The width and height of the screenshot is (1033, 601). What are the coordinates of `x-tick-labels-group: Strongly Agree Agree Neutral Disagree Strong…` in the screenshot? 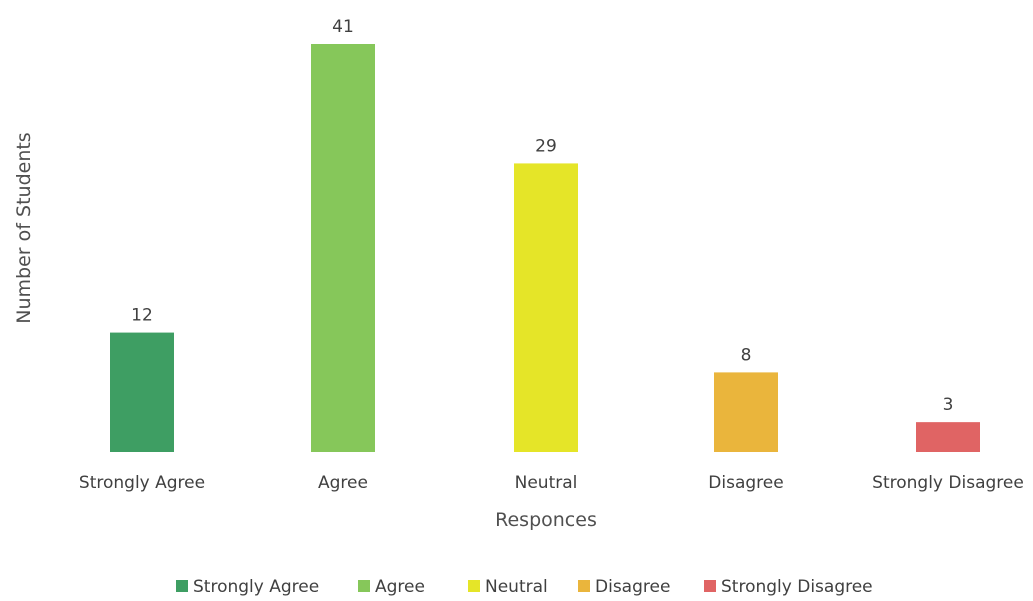 It's located at (551, 483).